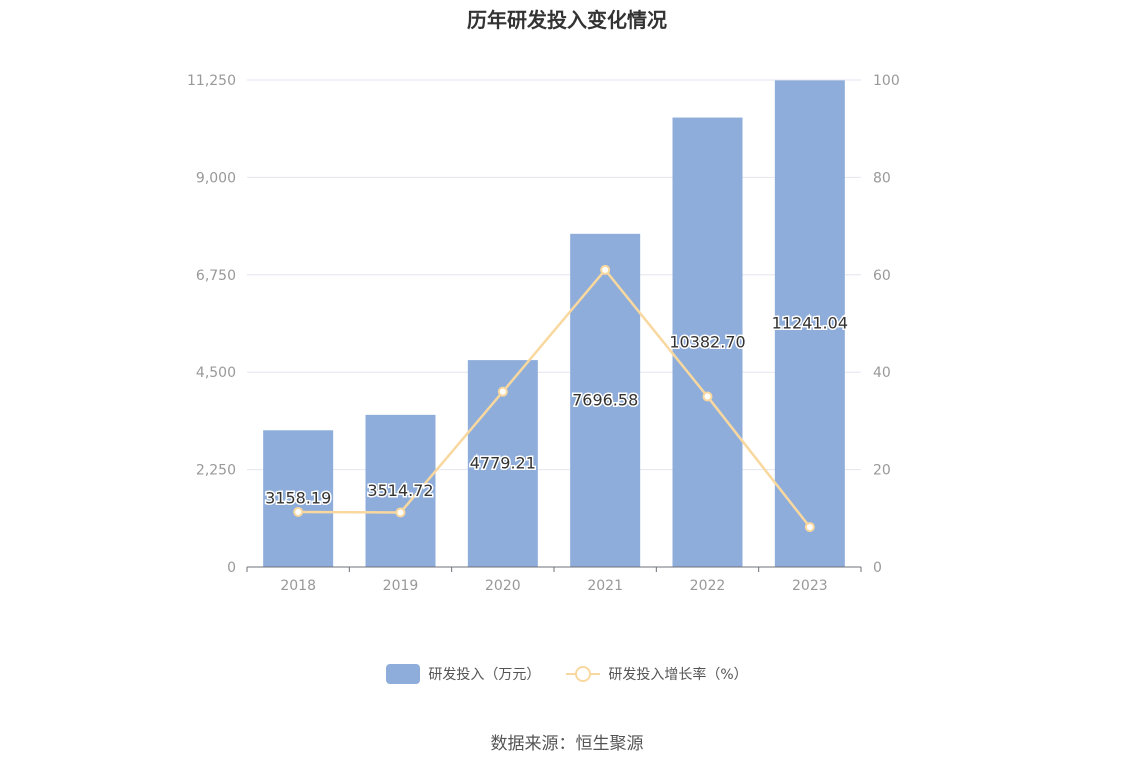 Image resolution: width=1134 pixels, height=766 pixels. I want to click on y-right-tick-label: 20, so click(882, 471).